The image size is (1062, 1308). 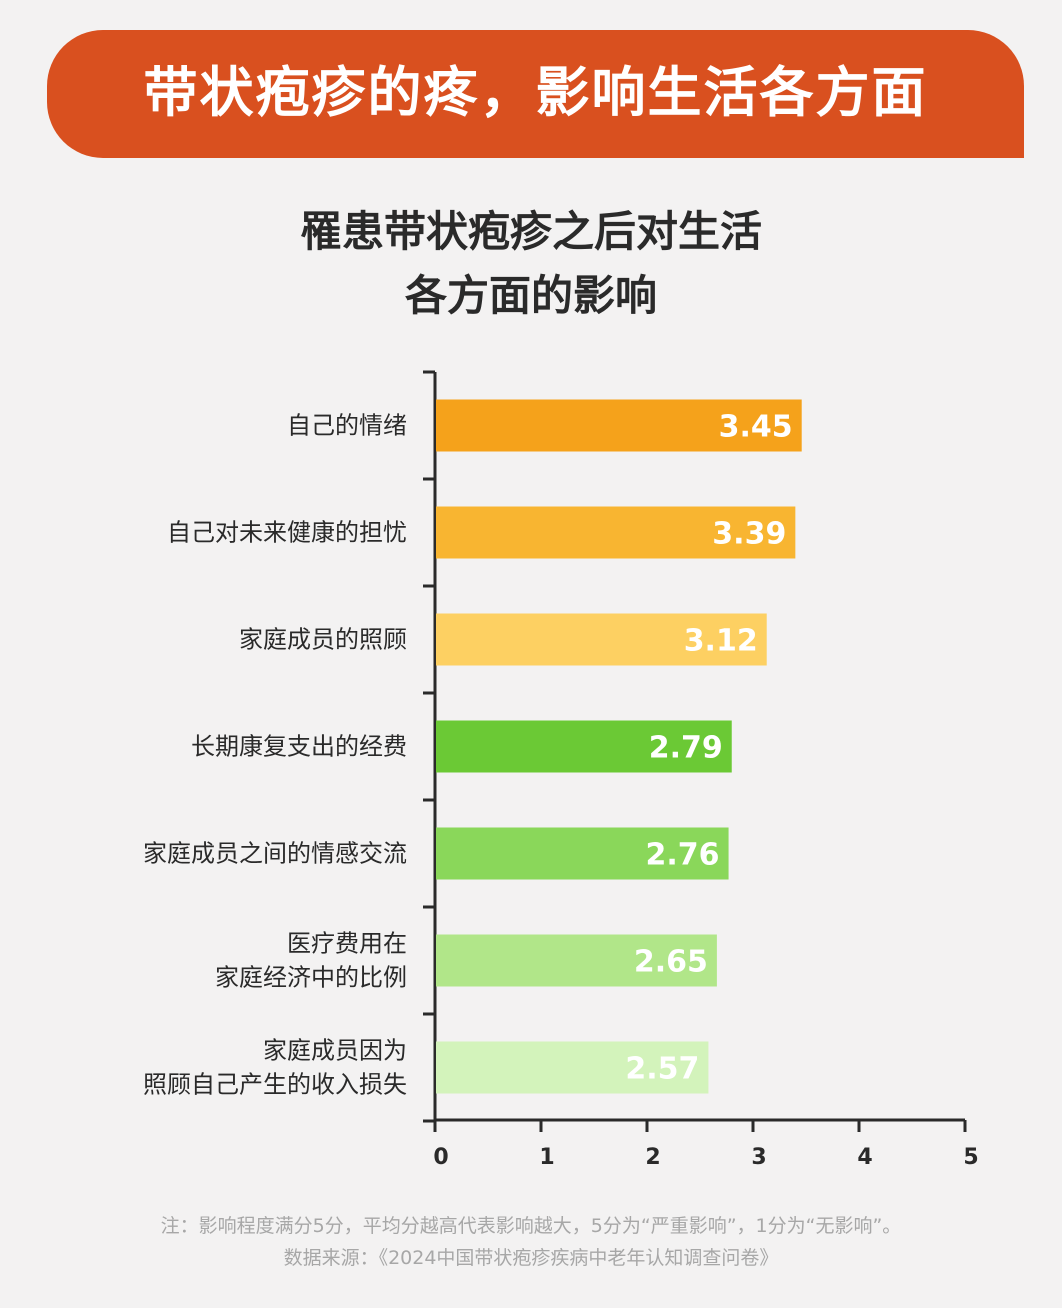 I want to click on header-banner: 带状疱疹的疼，影响生活各方面, so click(x=535, y=94).